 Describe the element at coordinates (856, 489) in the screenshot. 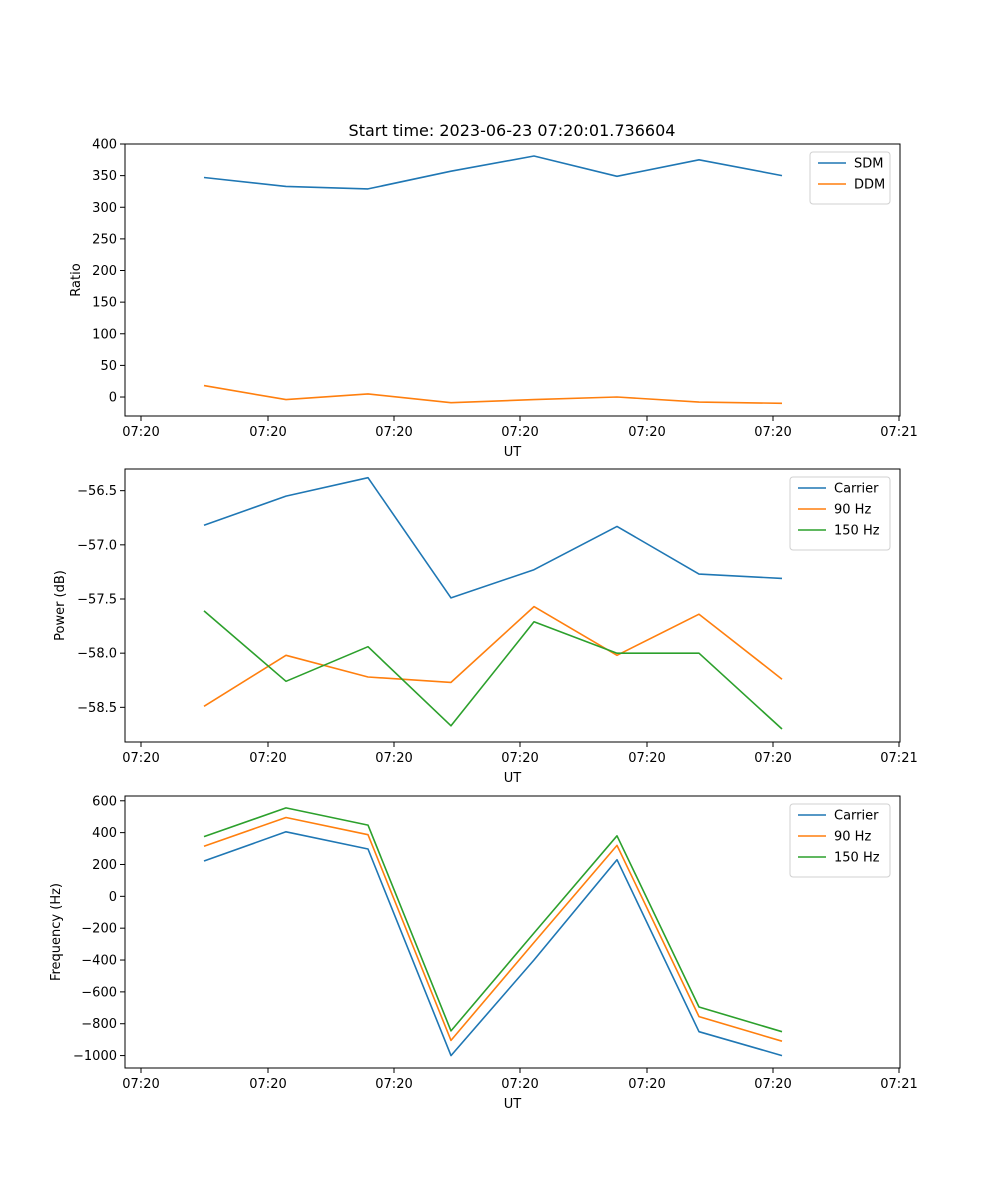

I see `power-legend-label-0: Carrier` at that location.